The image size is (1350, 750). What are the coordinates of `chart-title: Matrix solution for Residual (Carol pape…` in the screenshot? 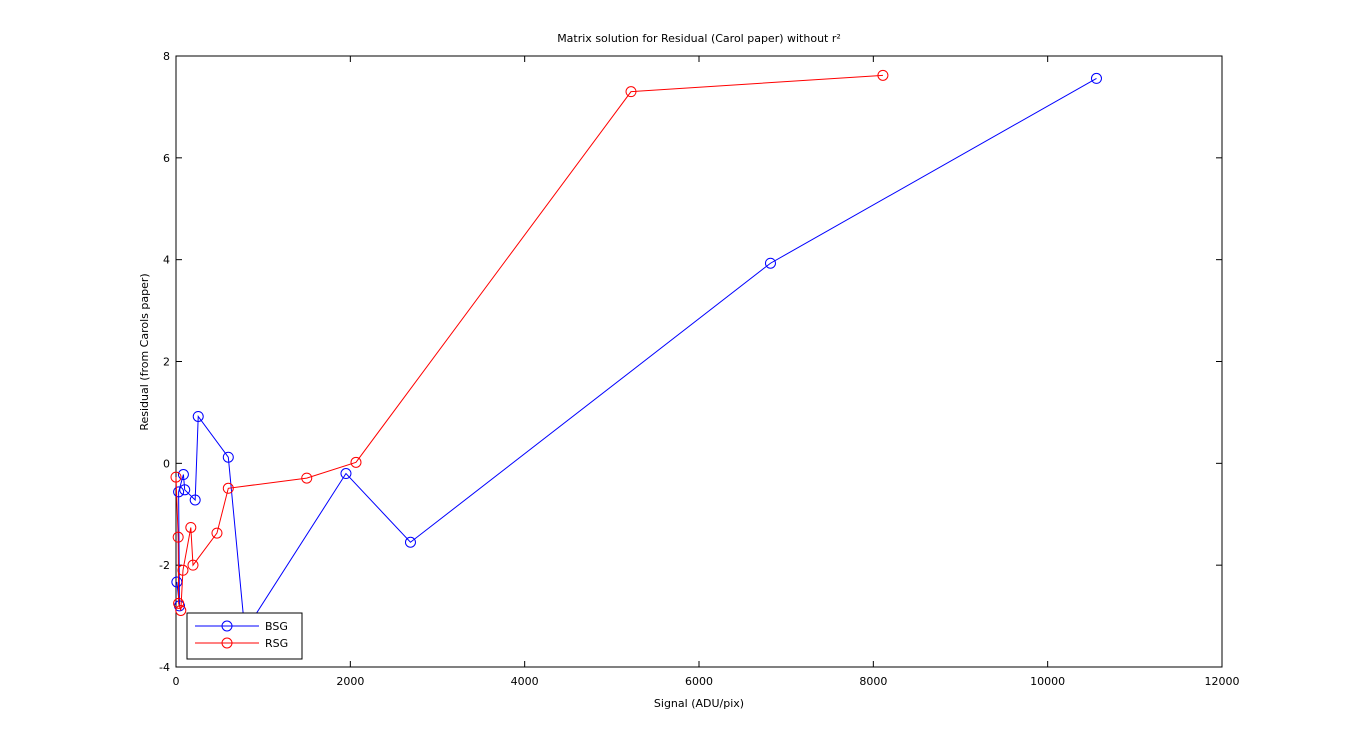 It's located at (699, 38).